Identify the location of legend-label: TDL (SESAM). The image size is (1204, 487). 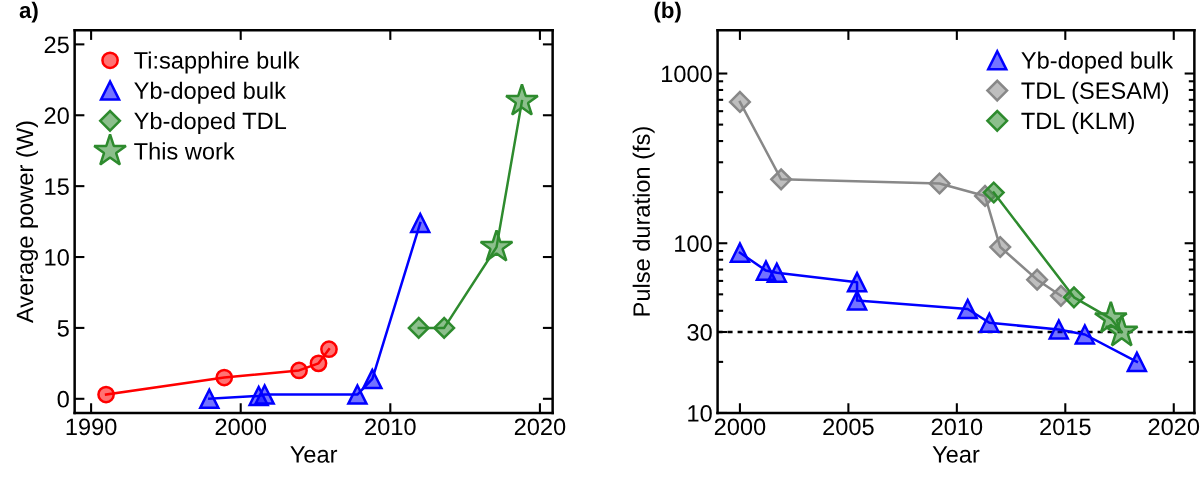
(1095, 92).